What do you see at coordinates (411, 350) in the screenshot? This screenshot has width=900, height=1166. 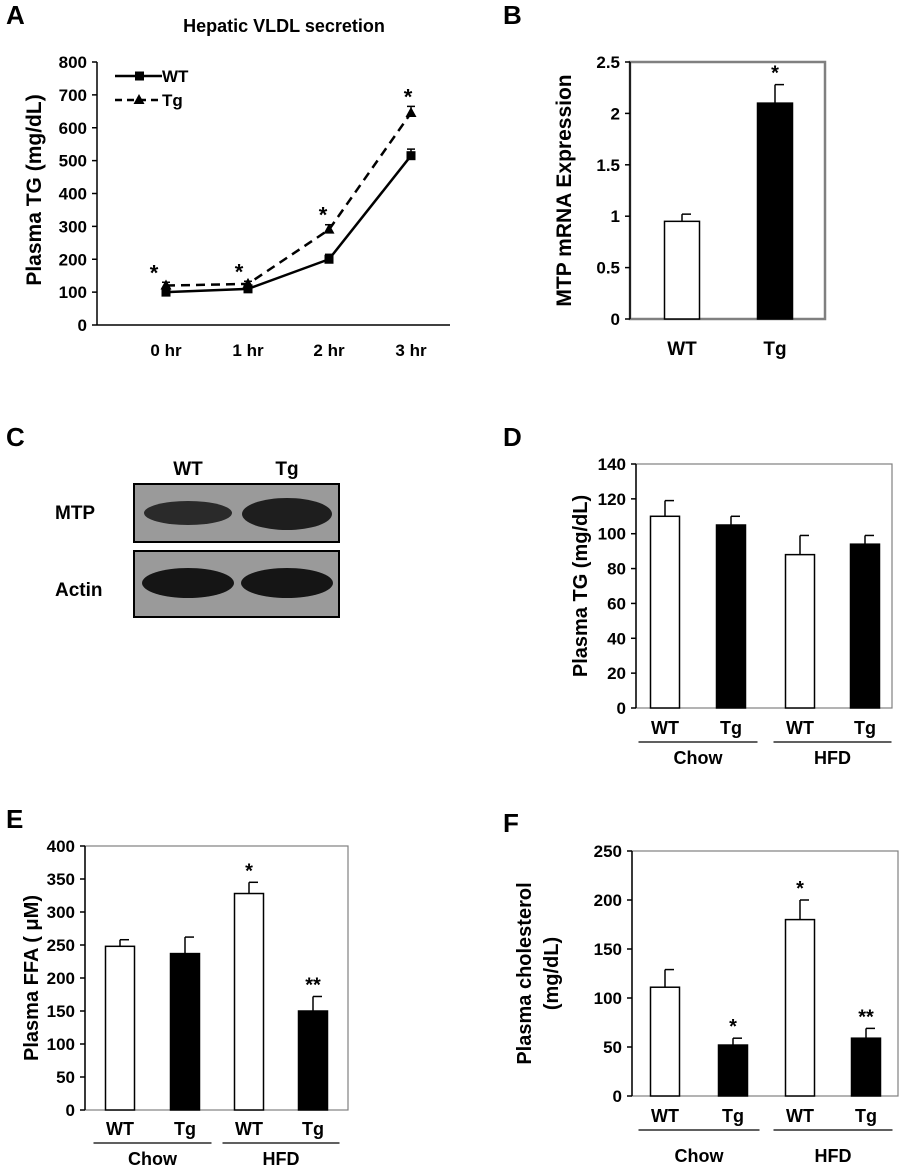 I see `chart-a-xtick-label: 3 hr` at bounding box center [411, 350].